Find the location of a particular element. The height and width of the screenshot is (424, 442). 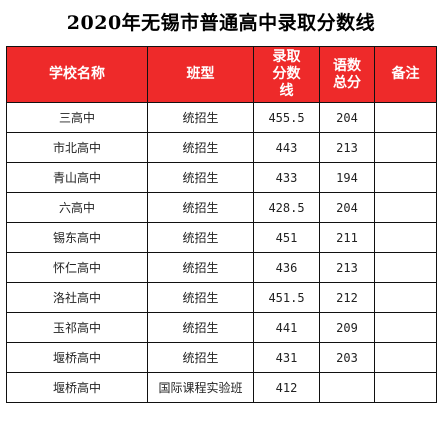

school-name-cell: 怀仁高中 is located at coordinates (77, 267).